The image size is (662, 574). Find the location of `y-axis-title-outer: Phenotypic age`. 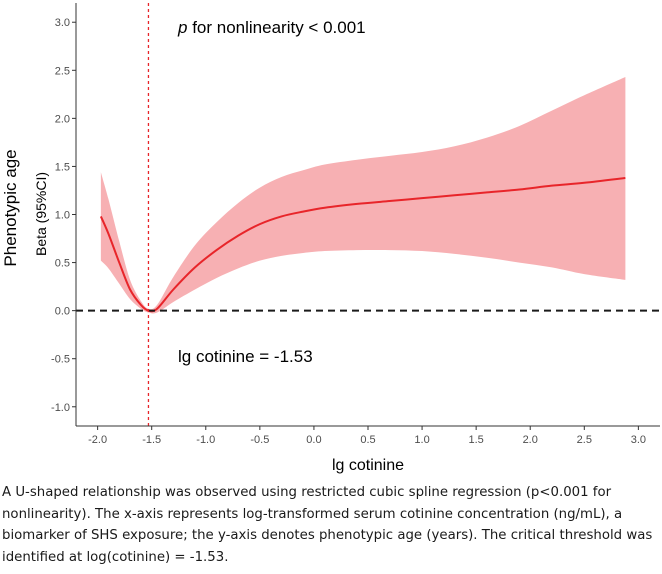

y-axis-title-outer: Phenotypic age is located at coordinates (10, 207).